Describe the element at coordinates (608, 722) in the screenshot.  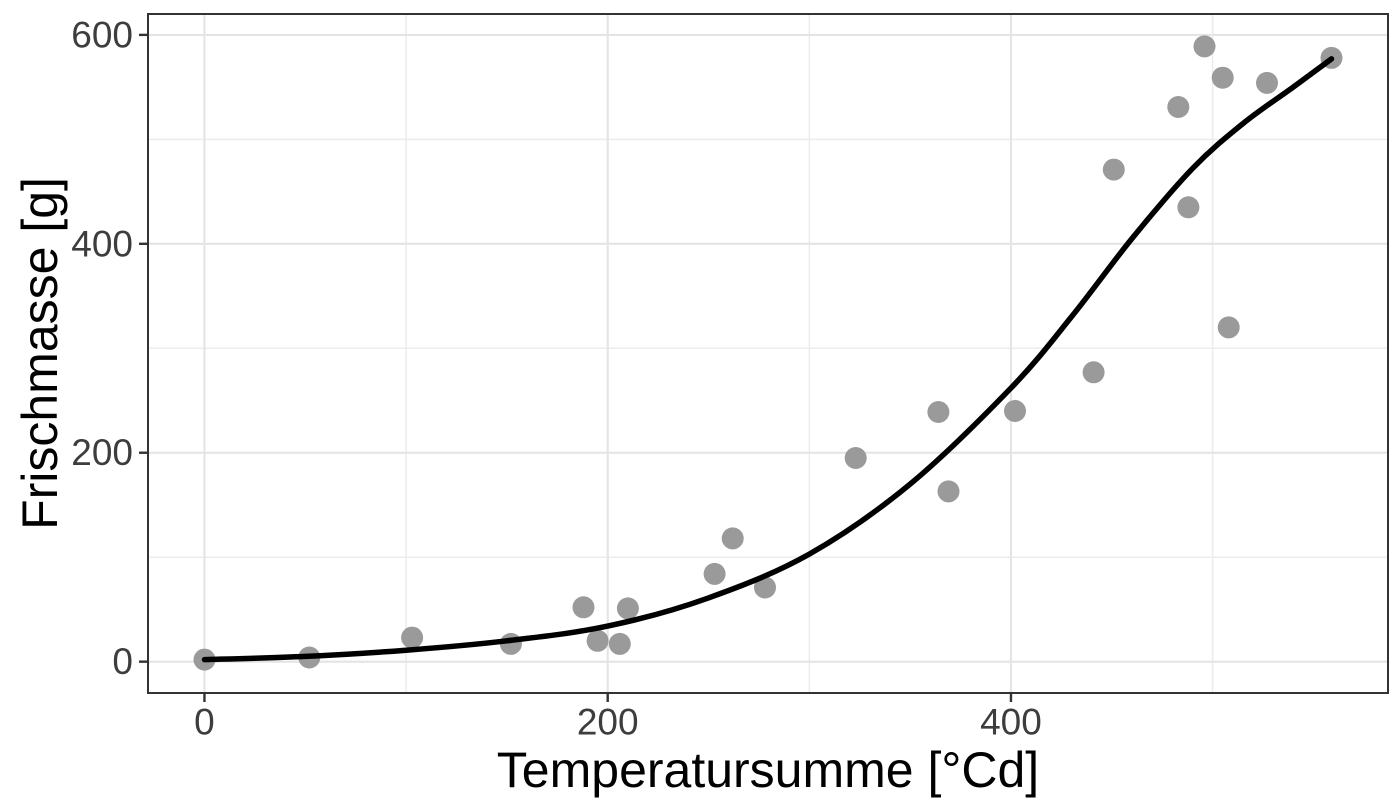
I see `x-tick-label: 200` at that location.